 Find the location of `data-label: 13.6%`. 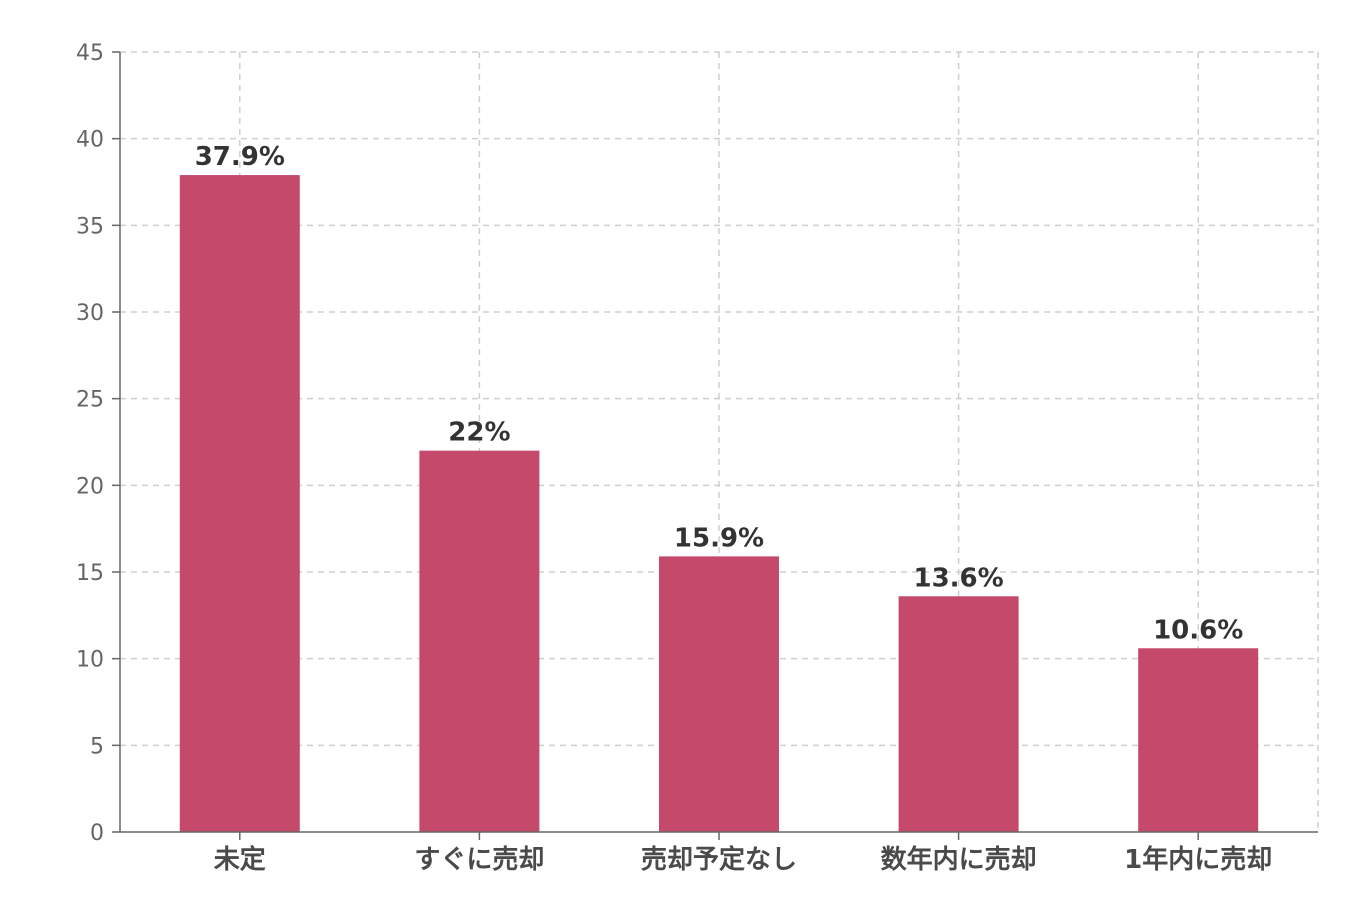

data-label: 13.6% is located at coordinates (958, 578).